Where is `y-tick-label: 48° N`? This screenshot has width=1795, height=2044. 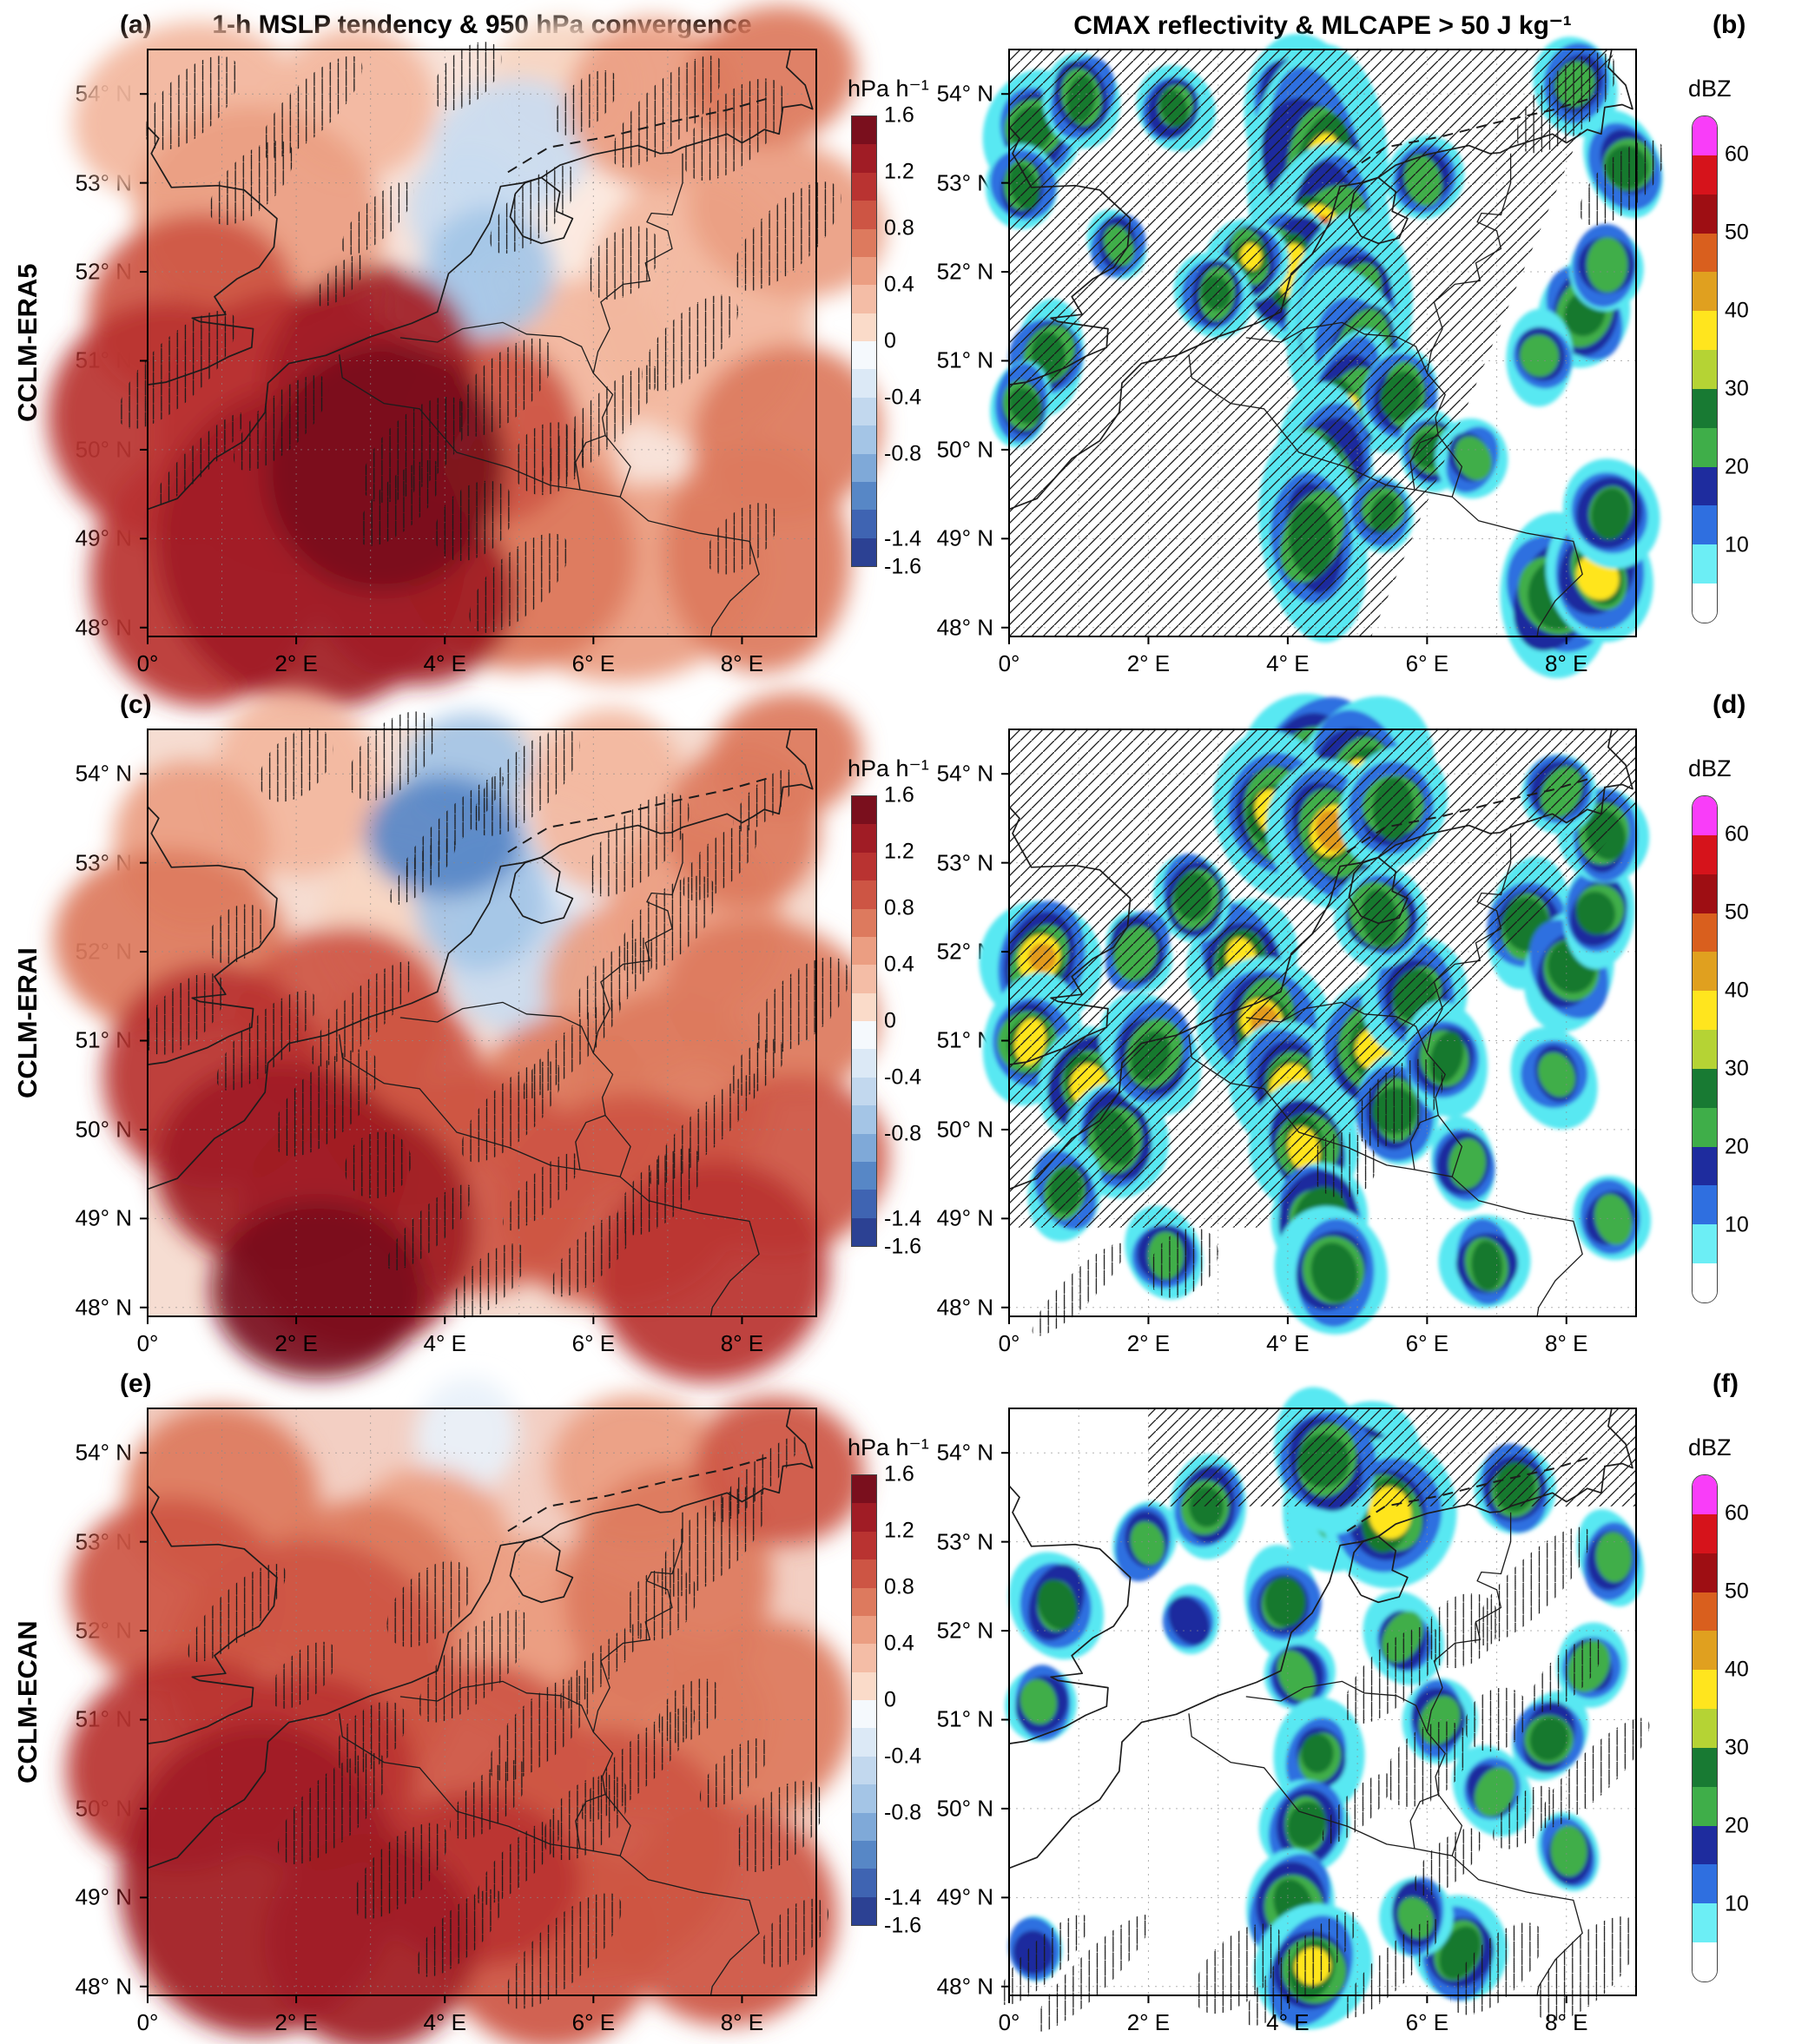
y-tick-label: 48° N is located at coordinates (965, 627).